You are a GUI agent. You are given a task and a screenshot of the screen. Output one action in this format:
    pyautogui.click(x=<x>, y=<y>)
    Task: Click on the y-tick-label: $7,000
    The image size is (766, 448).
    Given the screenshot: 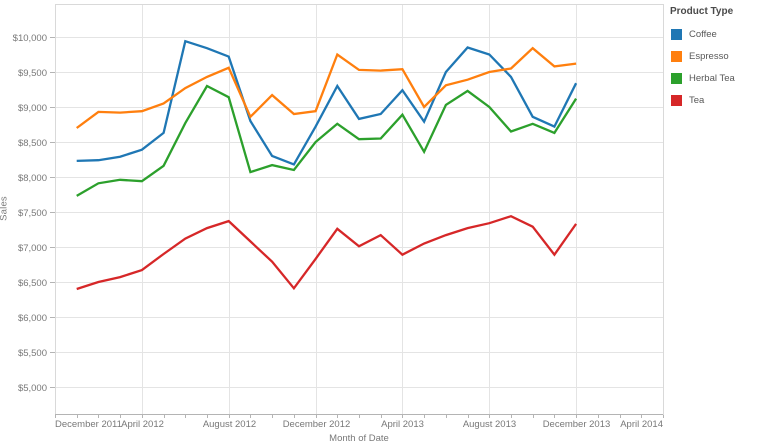 What is the action you would take?
    pyautogui.click(x=32, y=248)
    